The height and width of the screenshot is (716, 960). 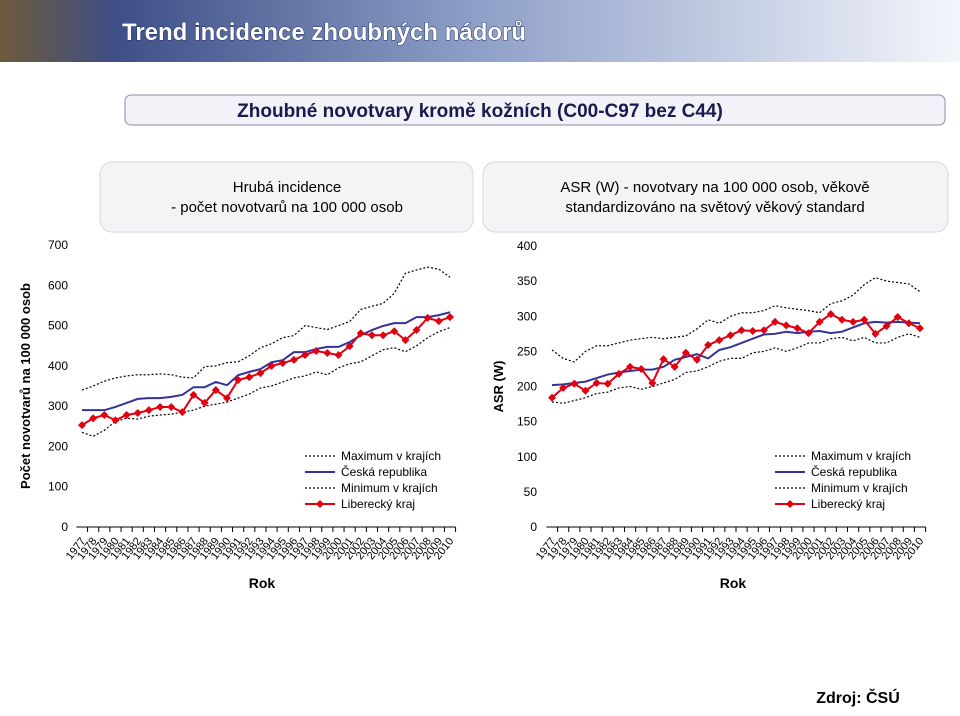 I want to click on panel-left, so click(x=286, y=197).